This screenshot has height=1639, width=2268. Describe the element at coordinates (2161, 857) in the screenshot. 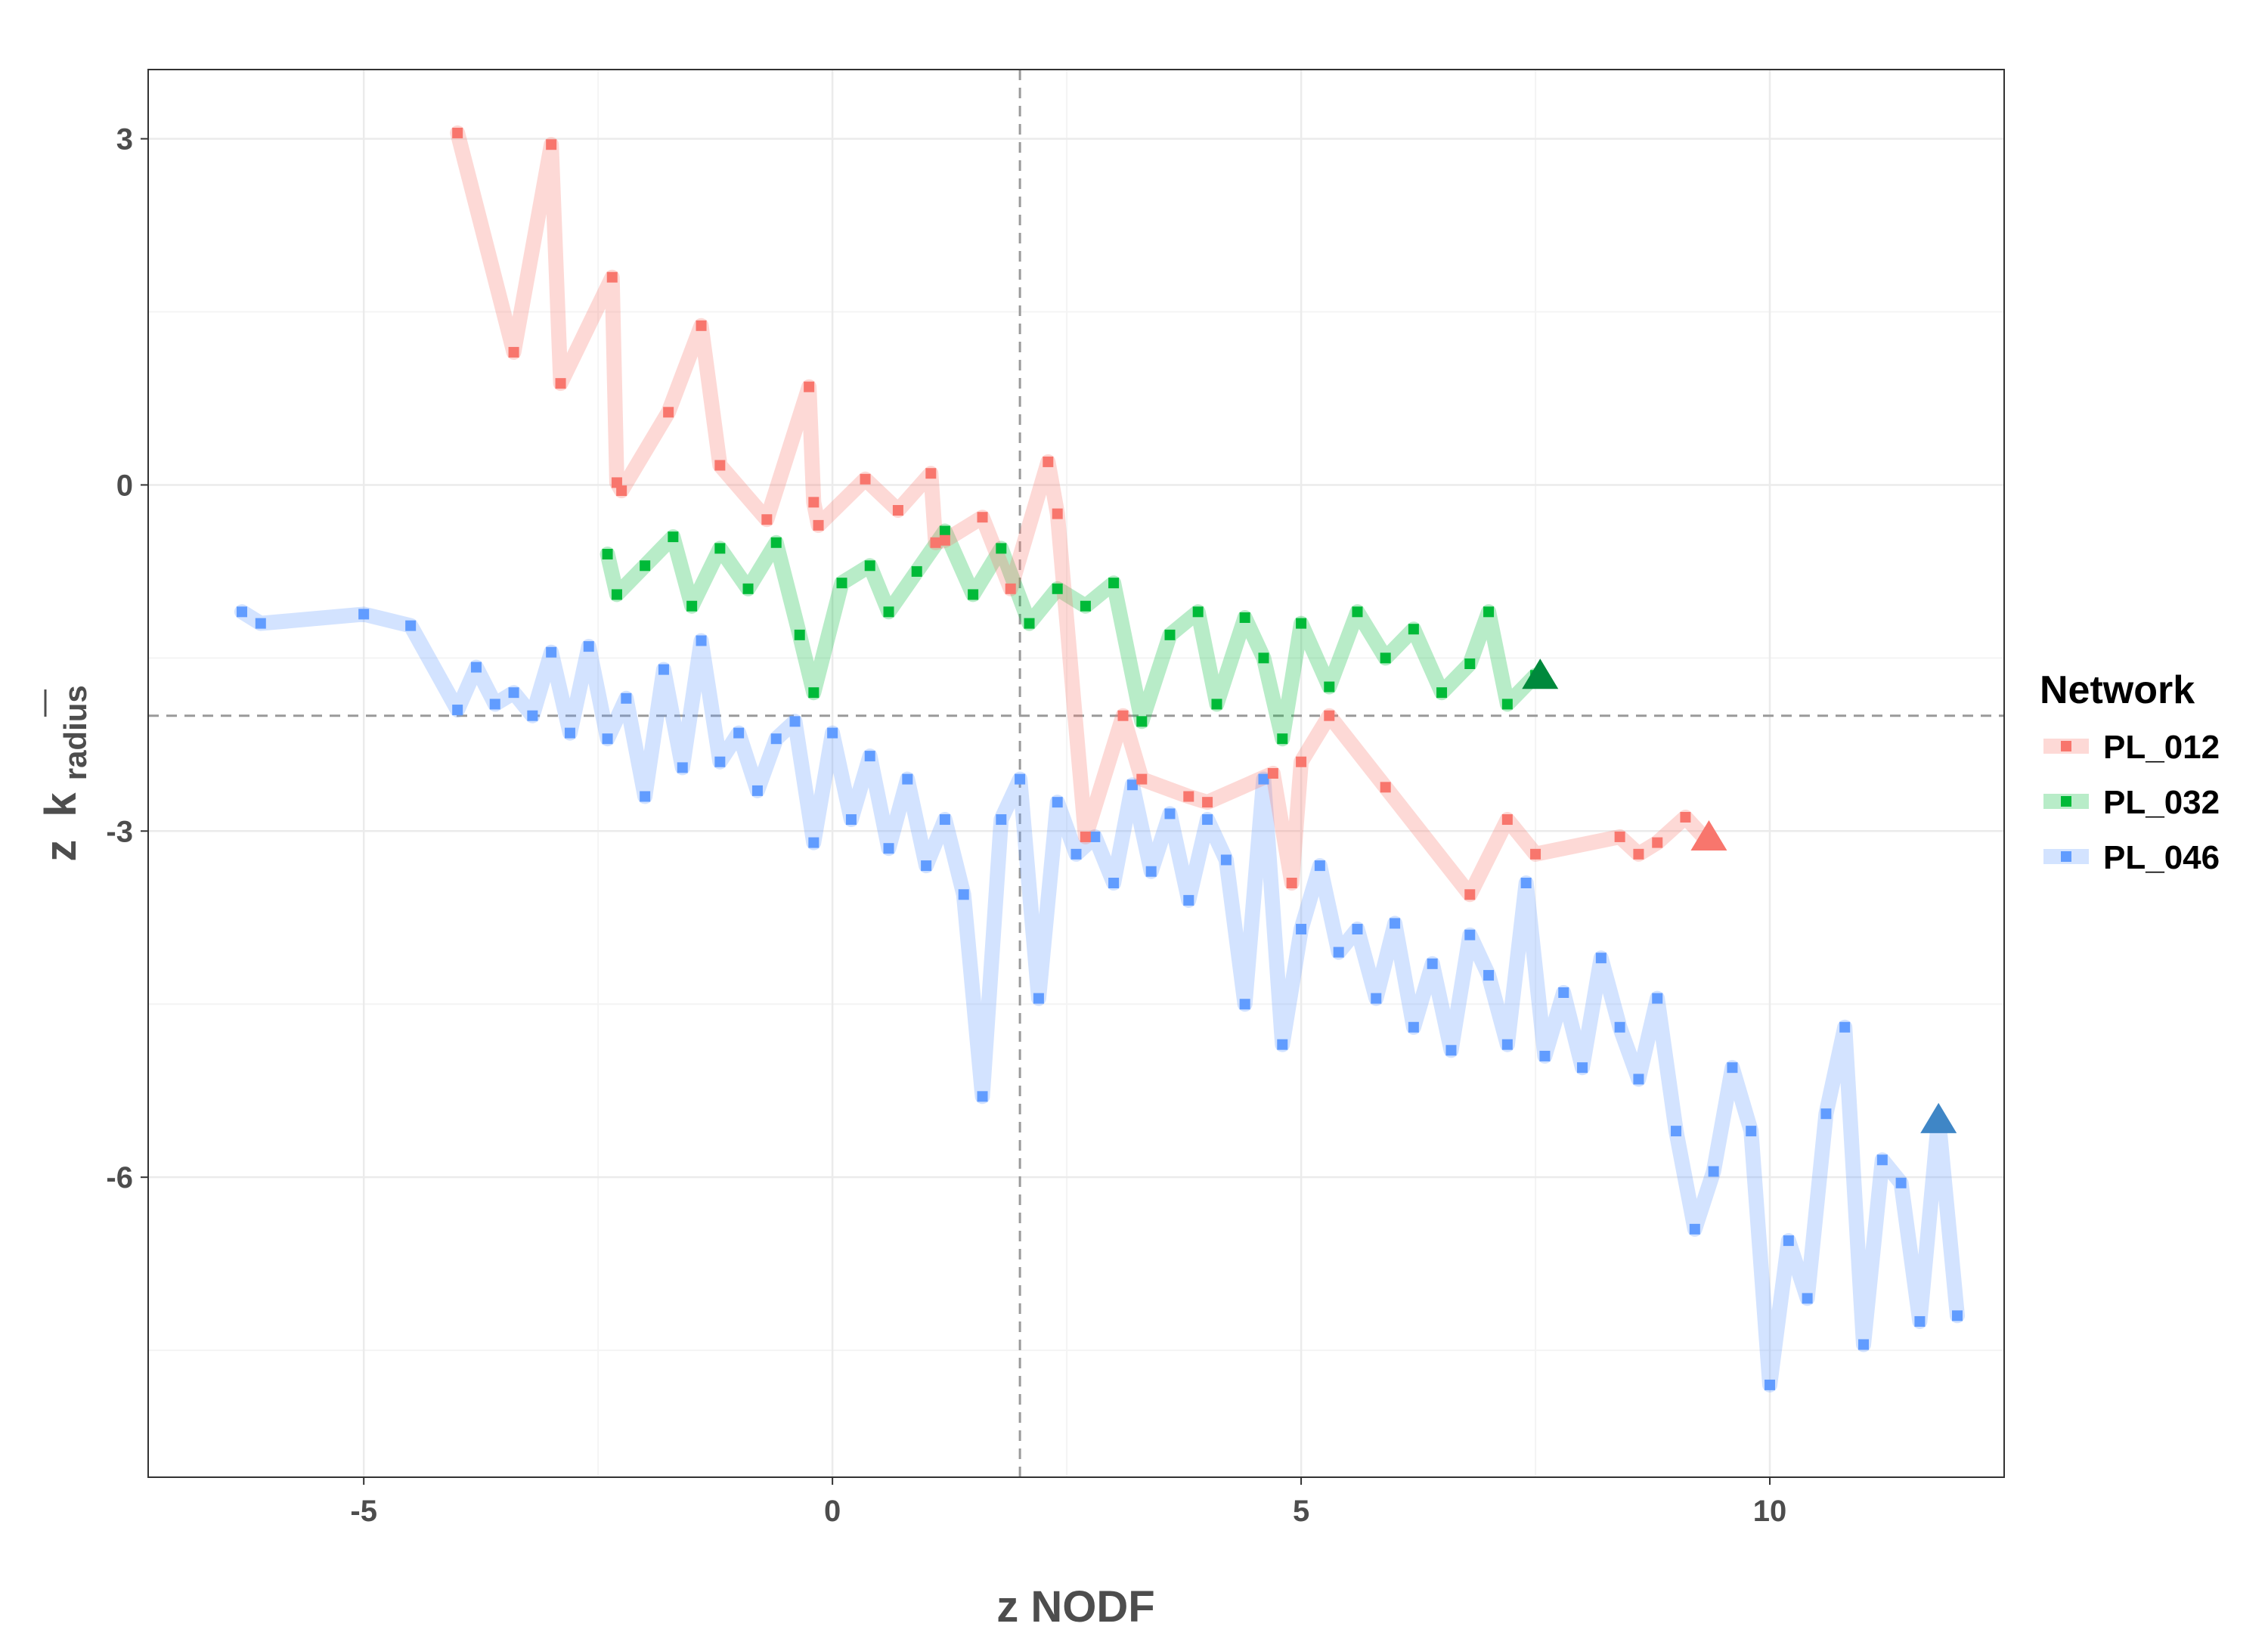

I see `legend-label-PL_046: PL_046` at that location.